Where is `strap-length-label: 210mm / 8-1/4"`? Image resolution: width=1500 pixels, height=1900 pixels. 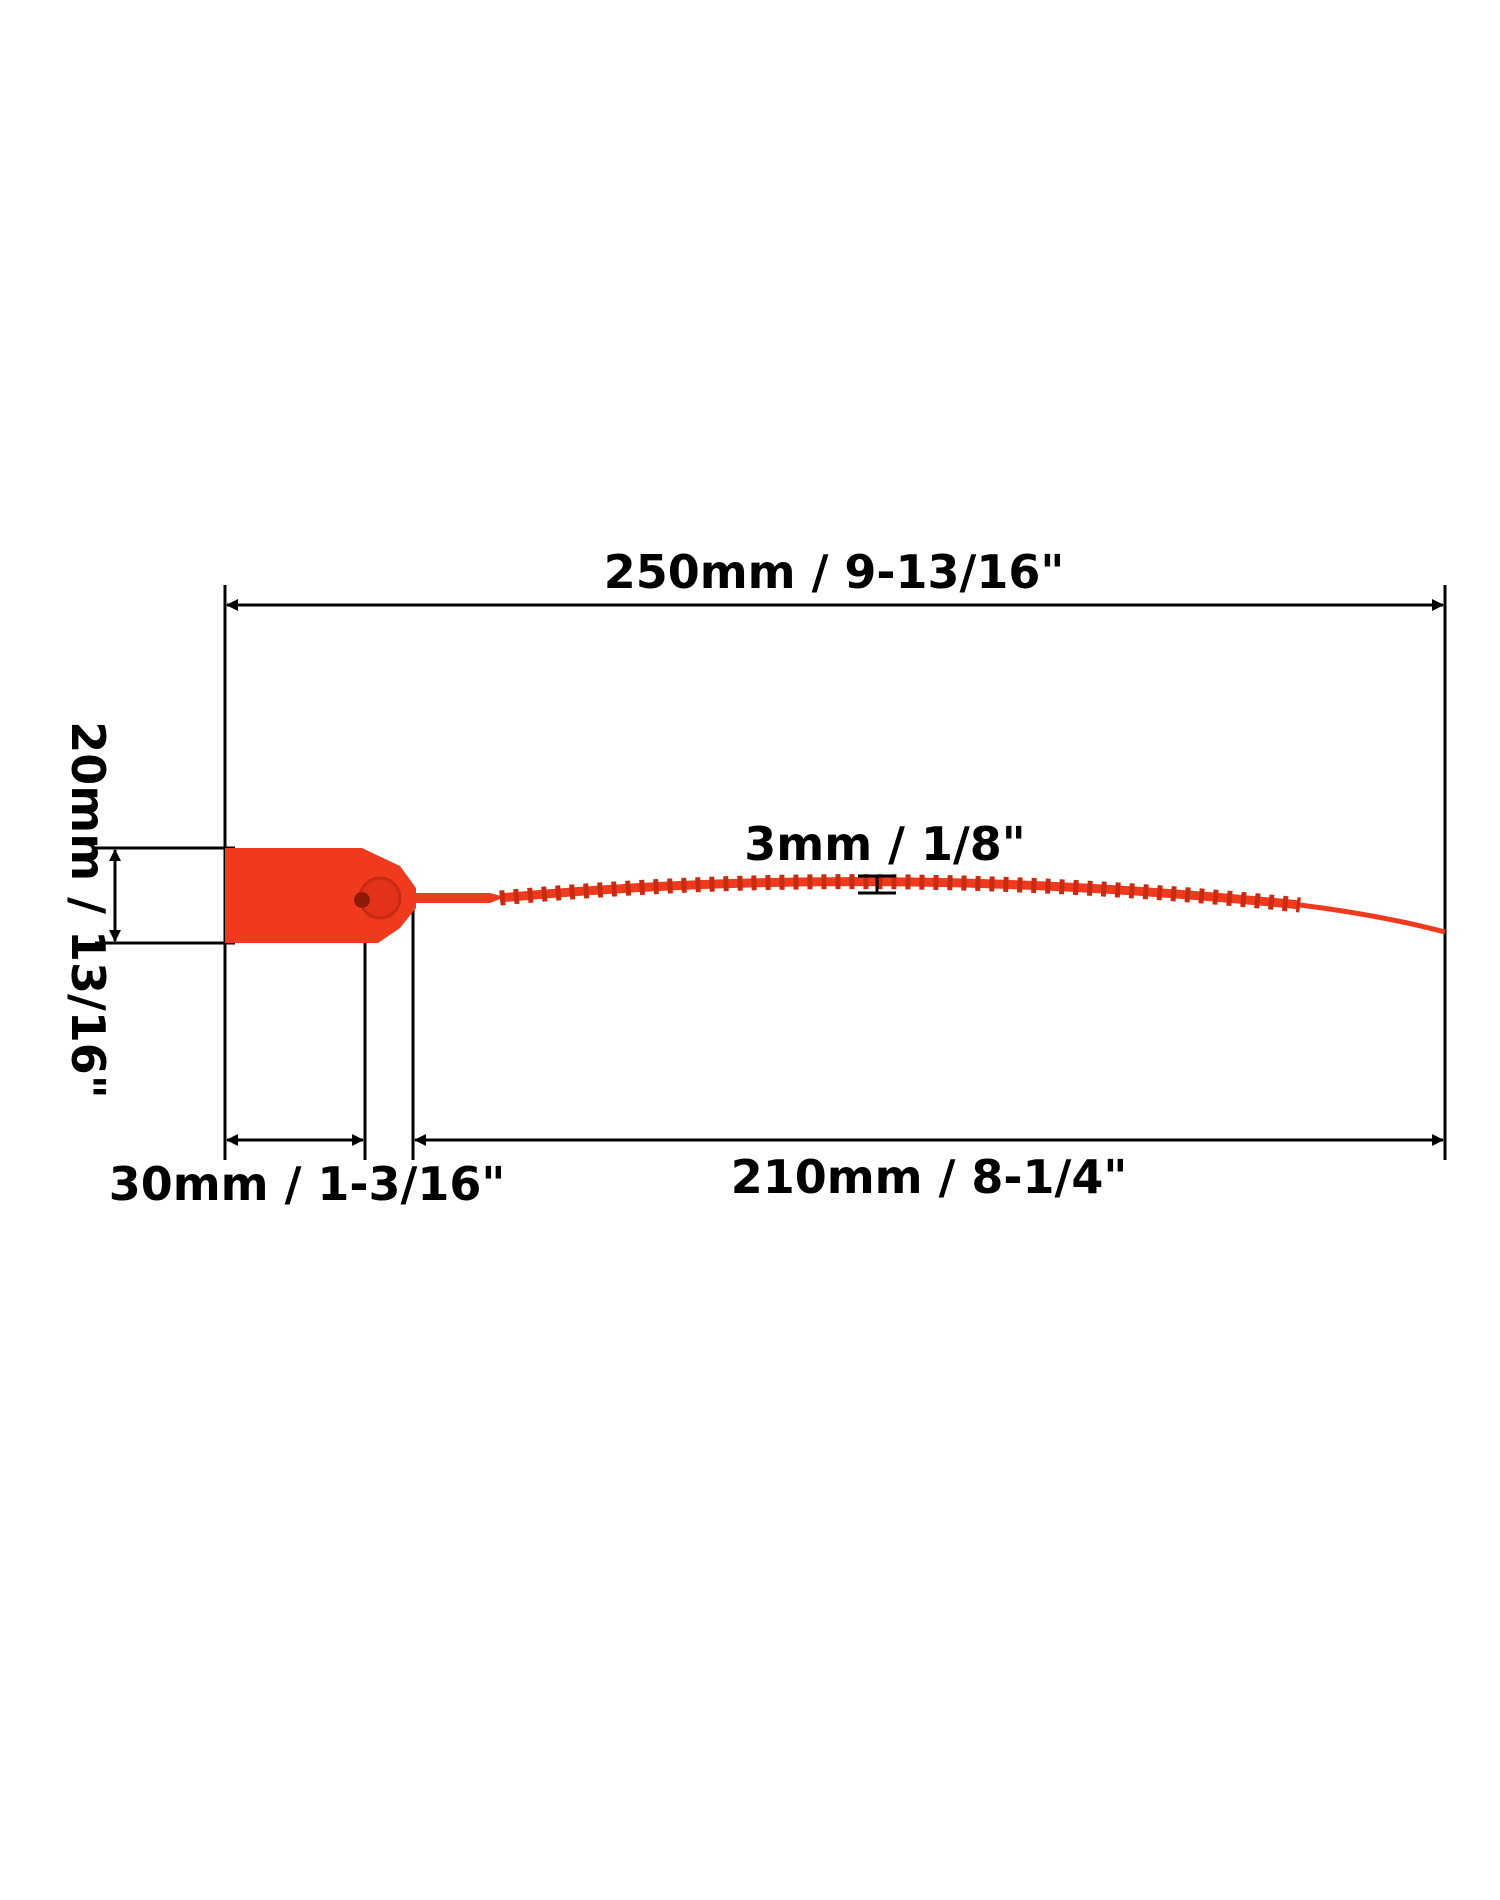
strap-length-label: 210mm / 8-1/4" is located at coordinates (929, 1177).